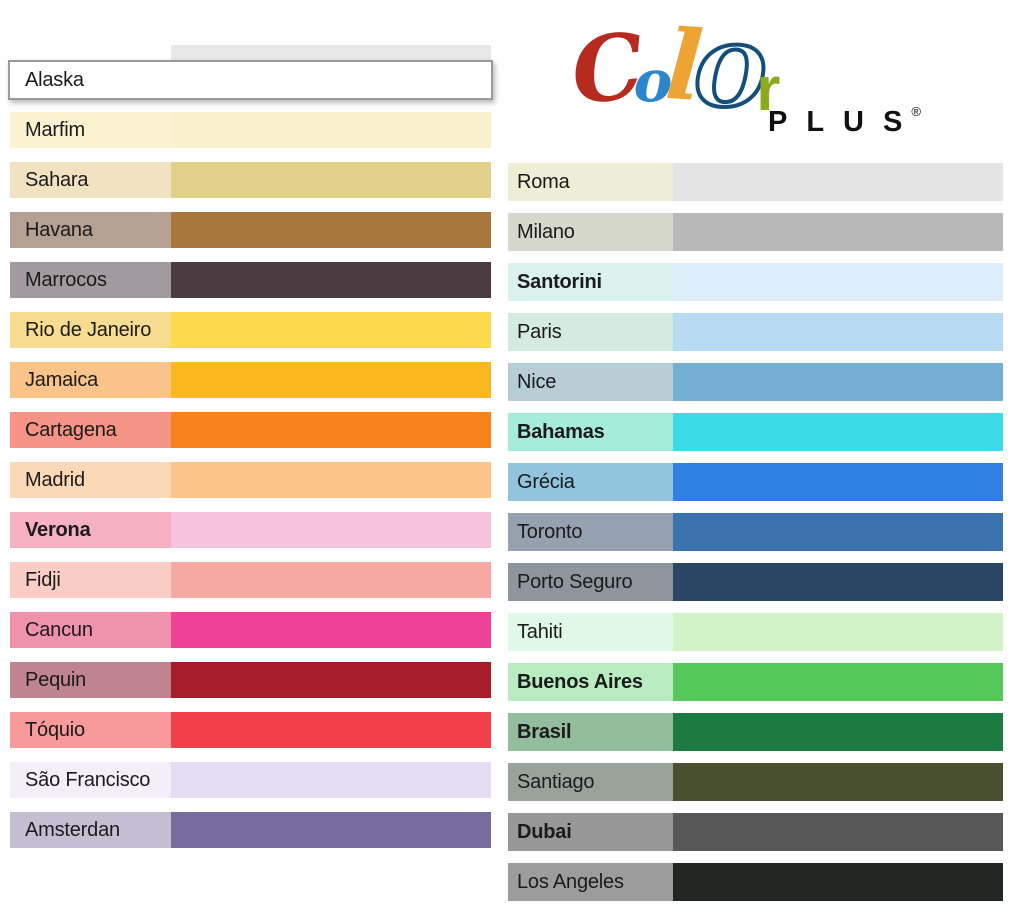 The image size is (1024, 922). I want to click on color-row-dubai: Dubai, so click(755, 832).